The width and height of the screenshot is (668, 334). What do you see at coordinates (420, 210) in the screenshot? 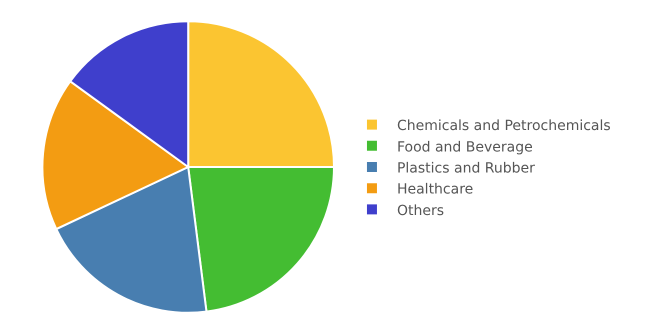
I see `legend-label: Others` at bounding box center [420, 210].